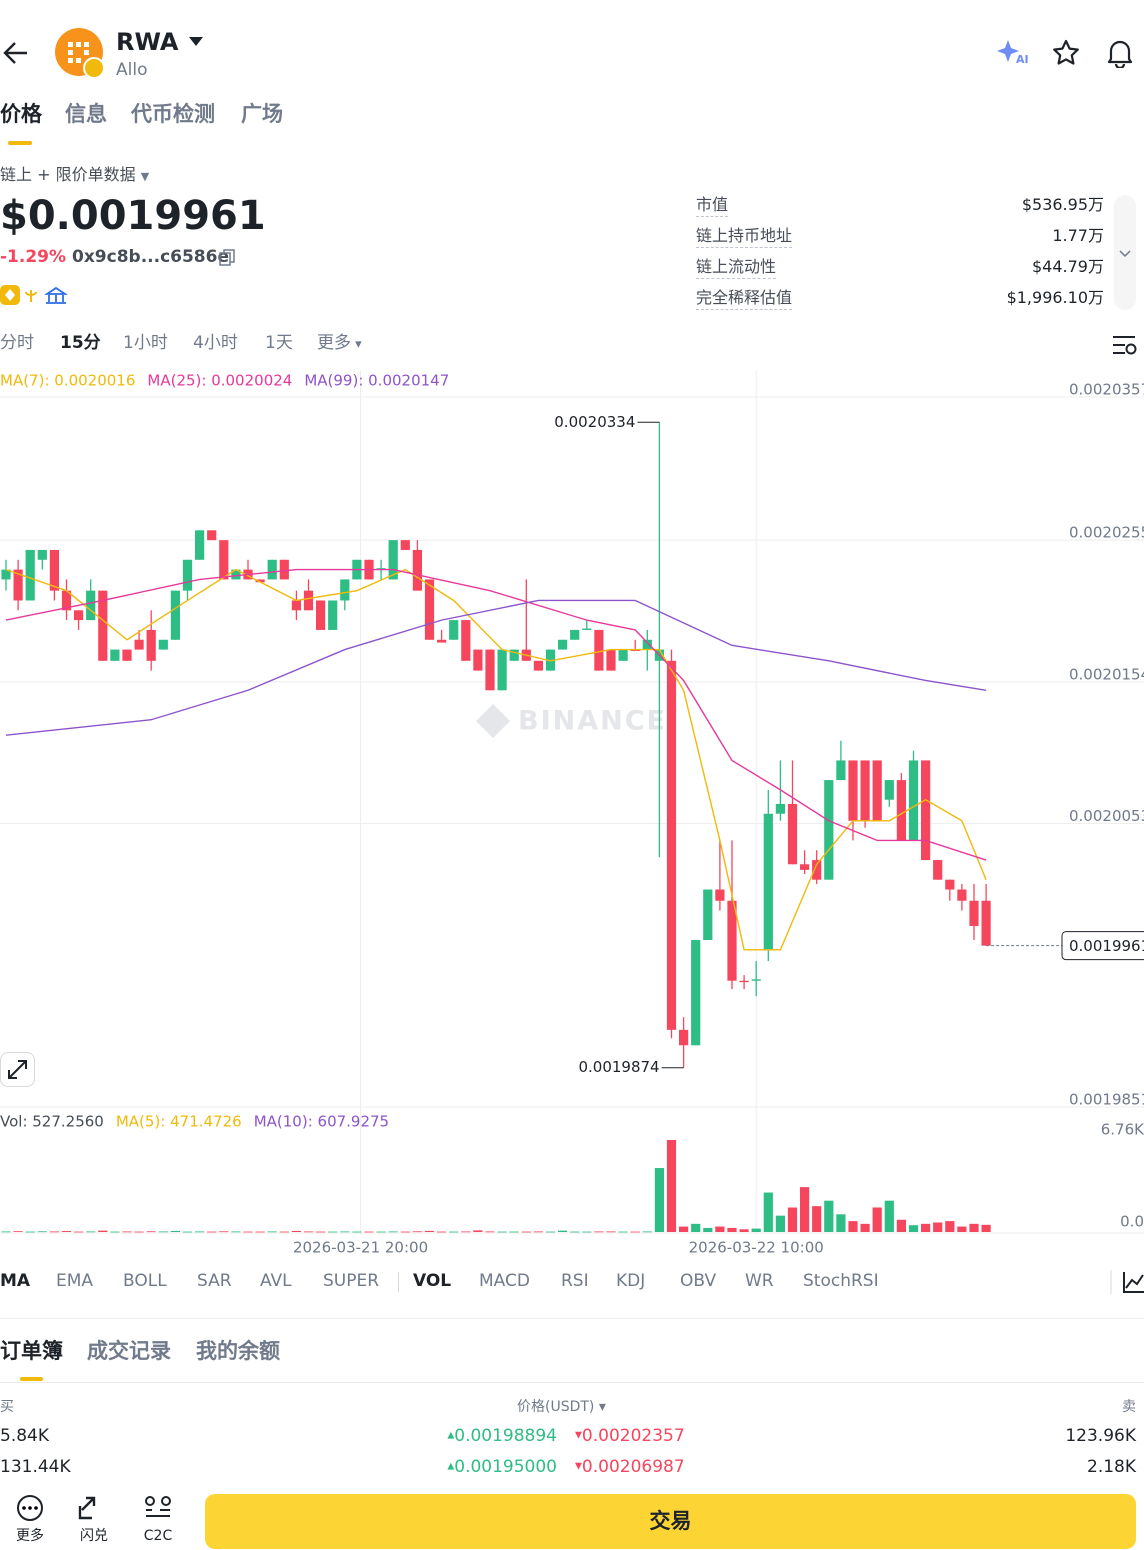 This screenshot has width=1144, height=1550. Describe the element at coordinates (339, 343) in the screenshot. I see `timeframe: 更多 ▾` at that location.